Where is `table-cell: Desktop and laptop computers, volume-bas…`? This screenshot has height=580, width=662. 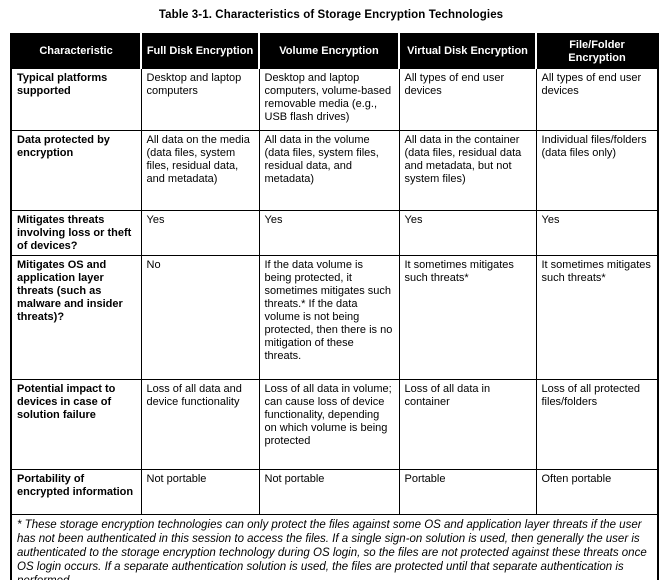 table-cell: Desktop and laptop computers, volume-bas… is located at coordinates (329, 99).